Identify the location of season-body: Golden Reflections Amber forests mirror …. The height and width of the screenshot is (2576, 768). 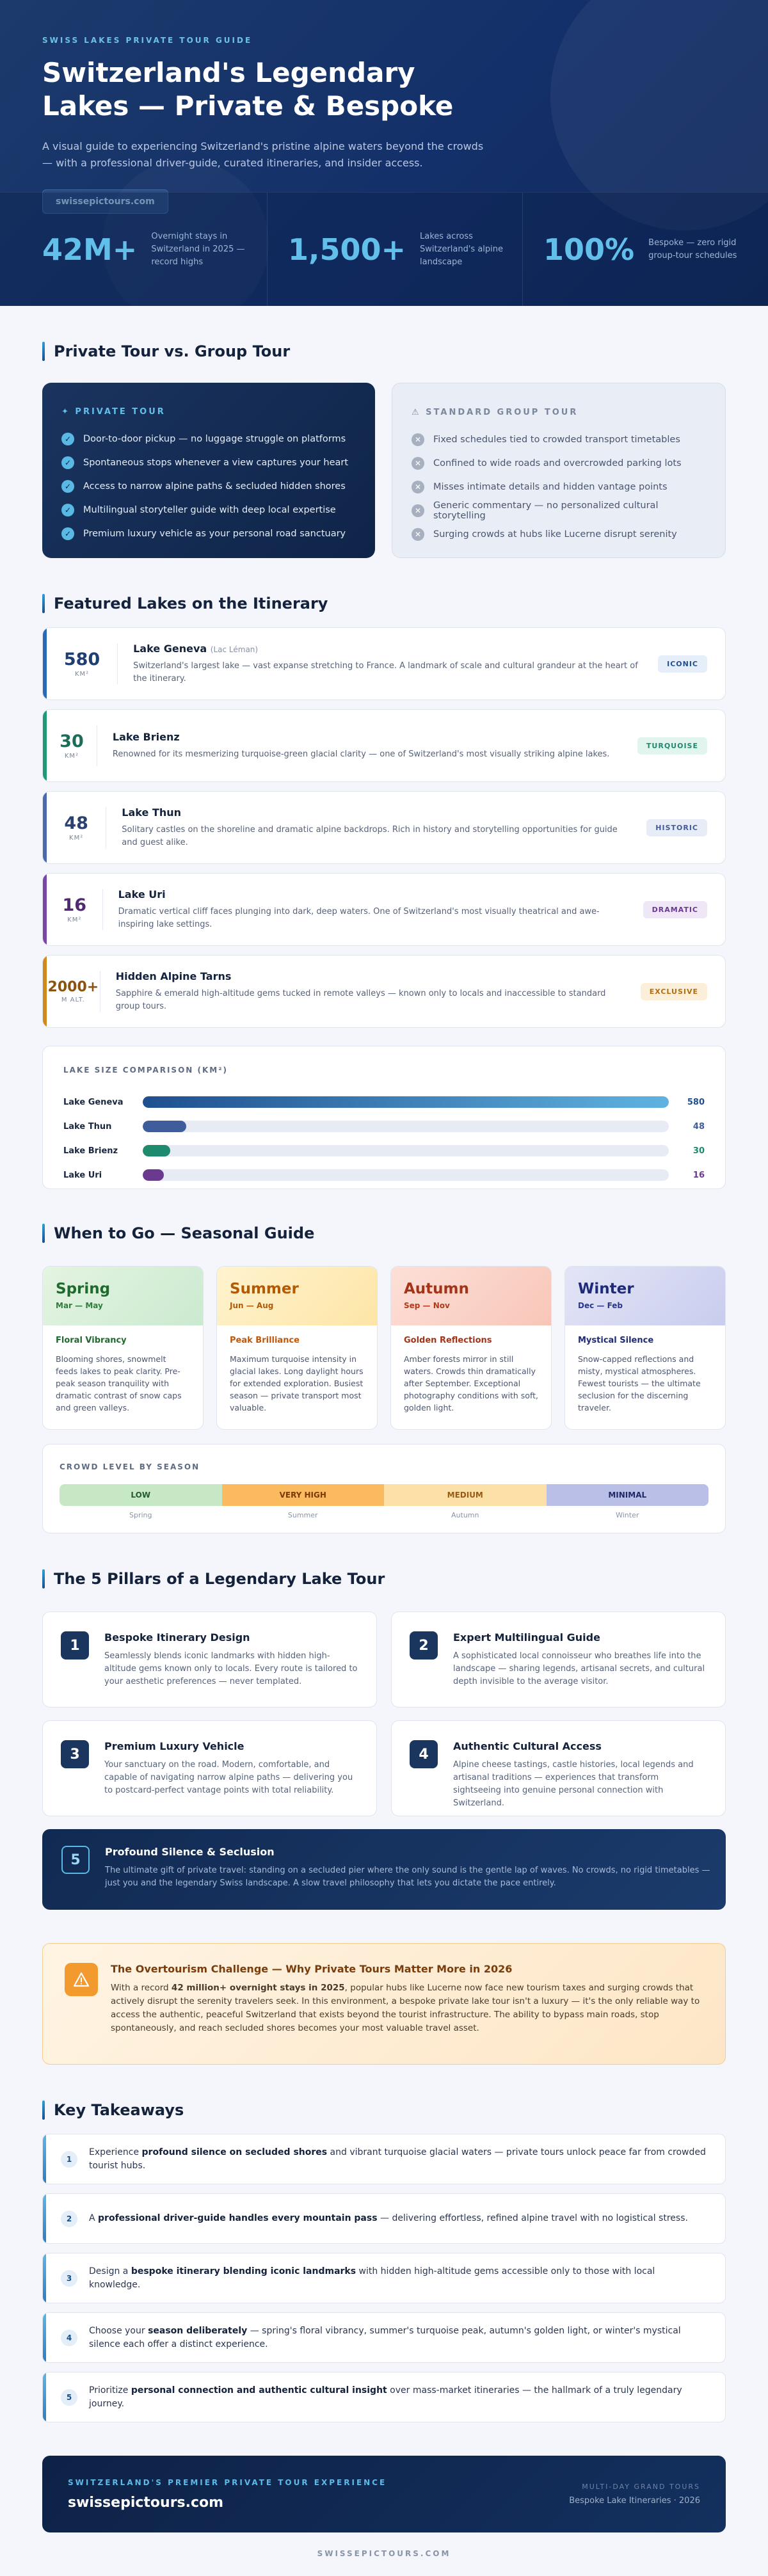
(471, 1374).